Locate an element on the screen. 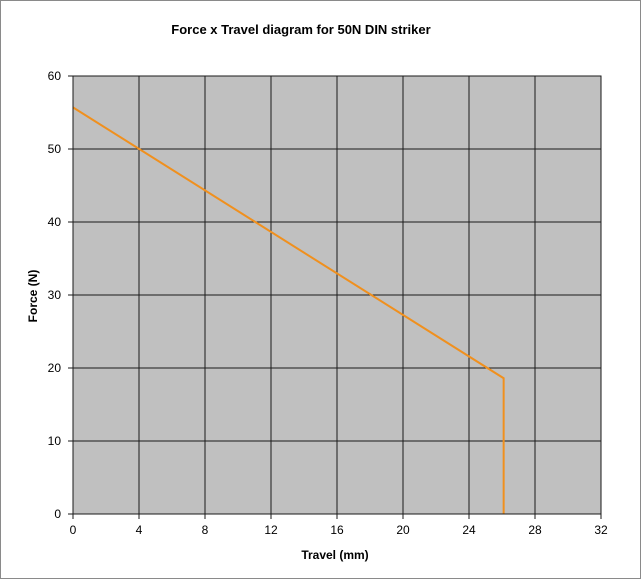 The image size is (641, 579). y-tick-label: 50 is located at coordinates (55, 149).